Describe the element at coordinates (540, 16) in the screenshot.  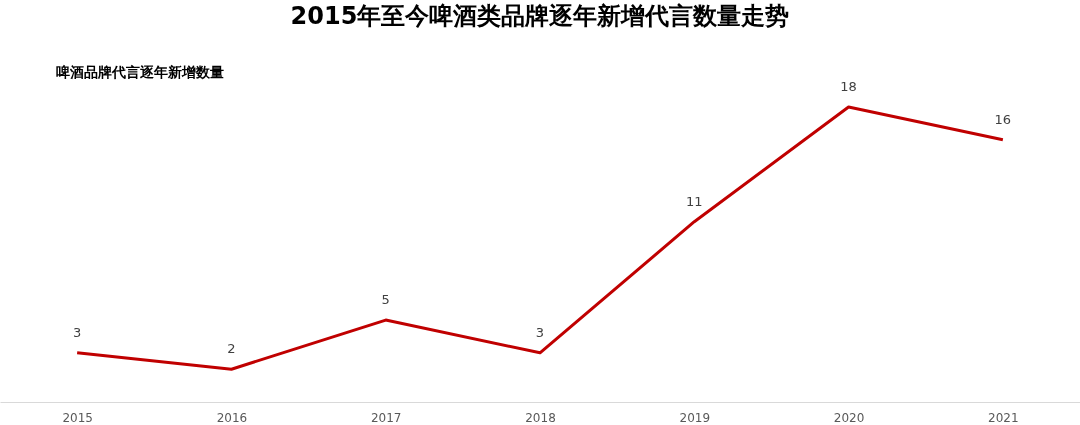
I see `chart-title: 2015年至今啤酒类品牌逐年新增代言数量走势` at that location.